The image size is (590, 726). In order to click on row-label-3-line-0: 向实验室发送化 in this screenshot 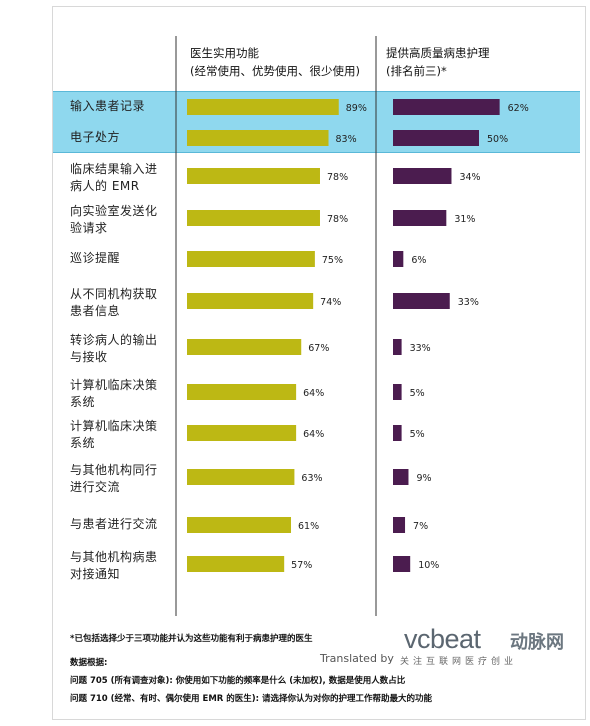, I will do `click(114, 211)`.